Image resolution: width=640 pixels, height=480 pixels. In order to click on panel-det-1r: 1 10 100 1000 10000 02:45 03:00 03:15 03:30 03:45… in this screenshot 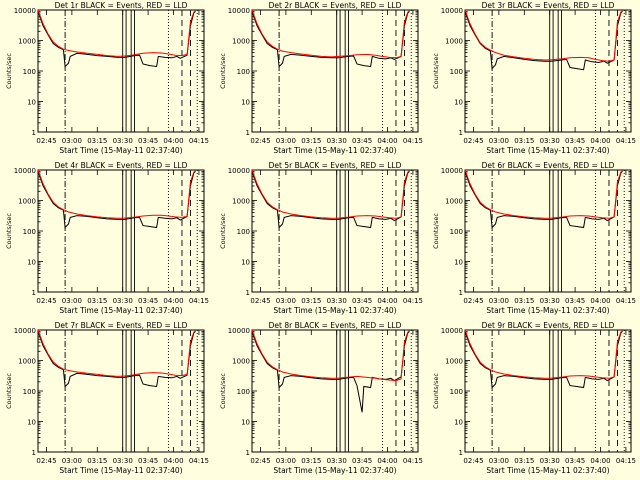, I will do `click(107, 78)`.